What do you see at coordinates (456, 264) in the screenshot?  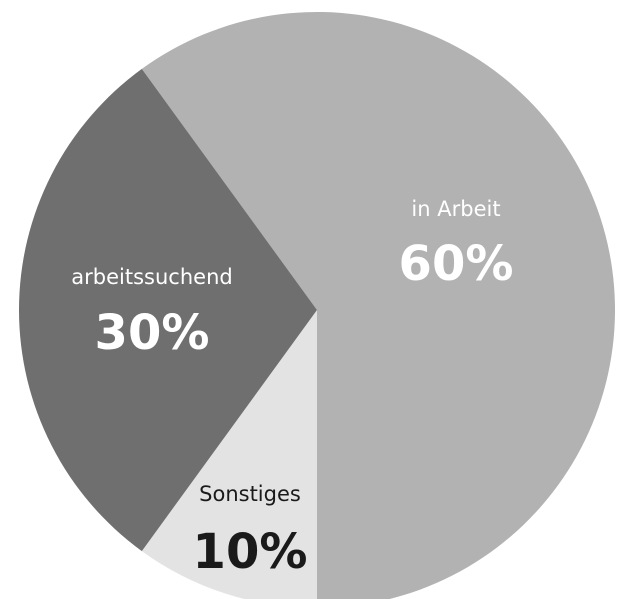 I see `slice-value: 60%` at bounding box center [456, 264].